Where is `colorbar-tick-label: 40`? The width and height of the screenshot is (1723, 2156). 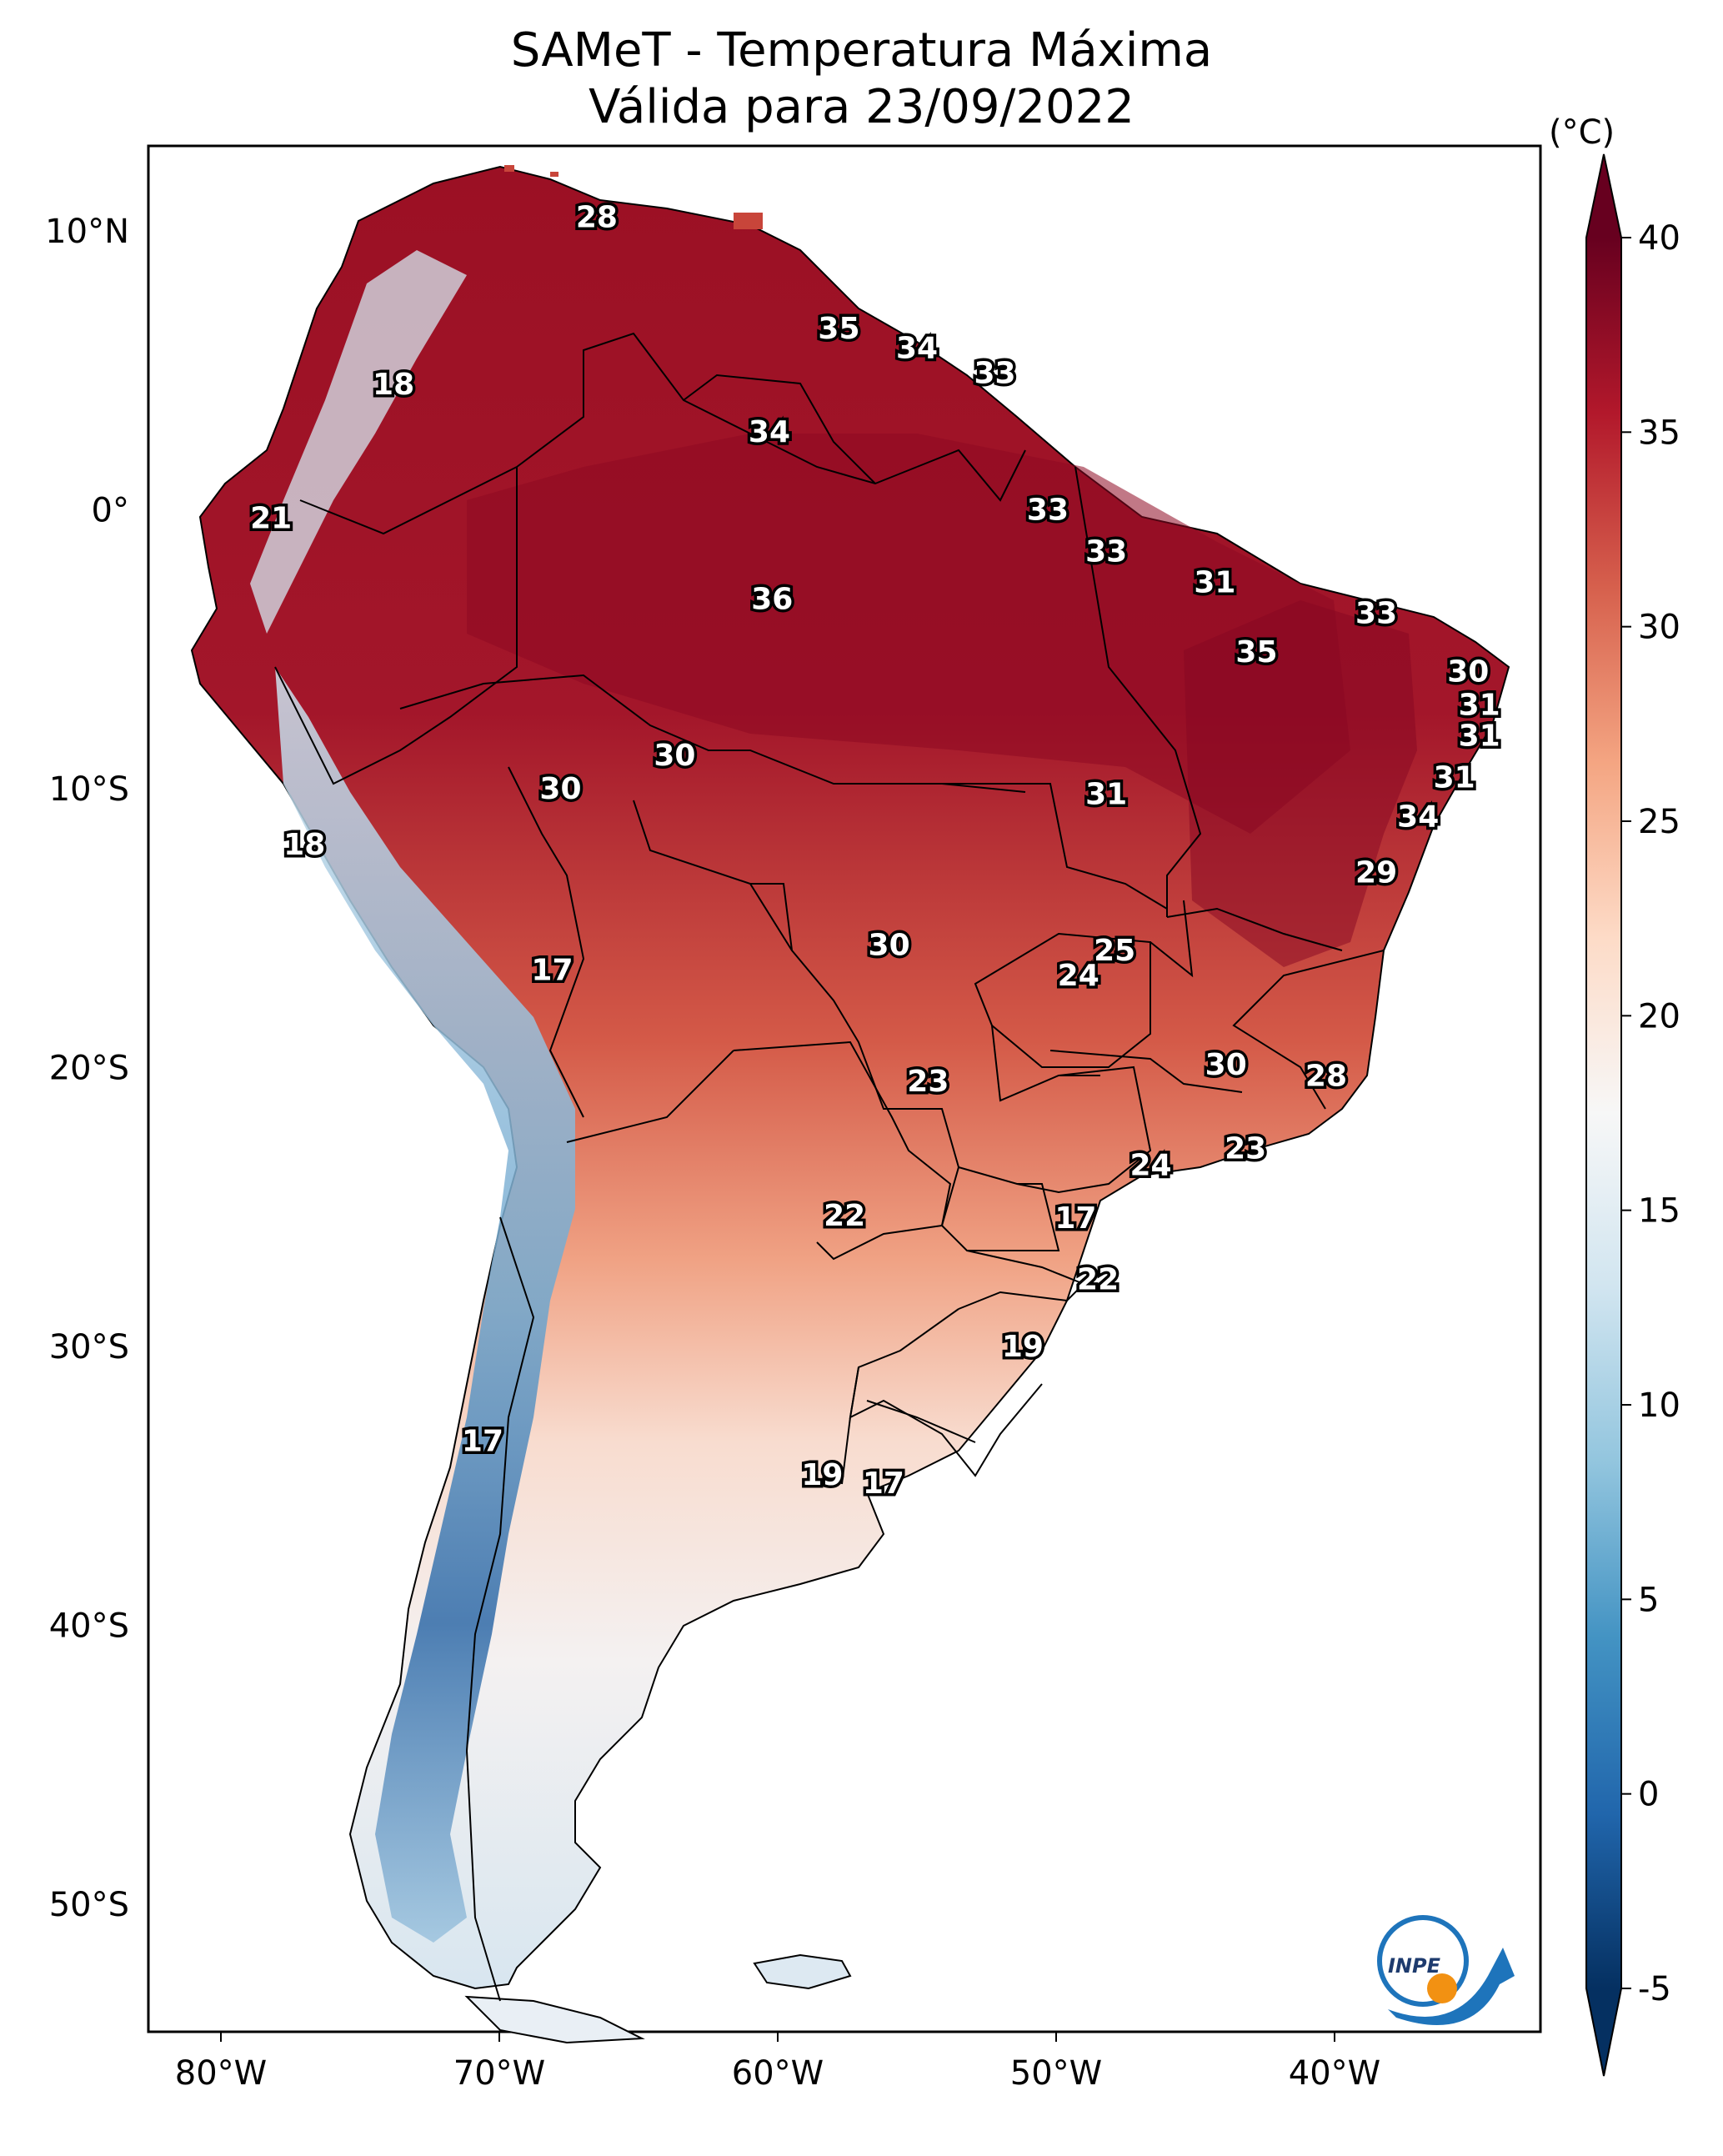
colorbar-tick-label: 40 is located at coordinates (1659, 239).